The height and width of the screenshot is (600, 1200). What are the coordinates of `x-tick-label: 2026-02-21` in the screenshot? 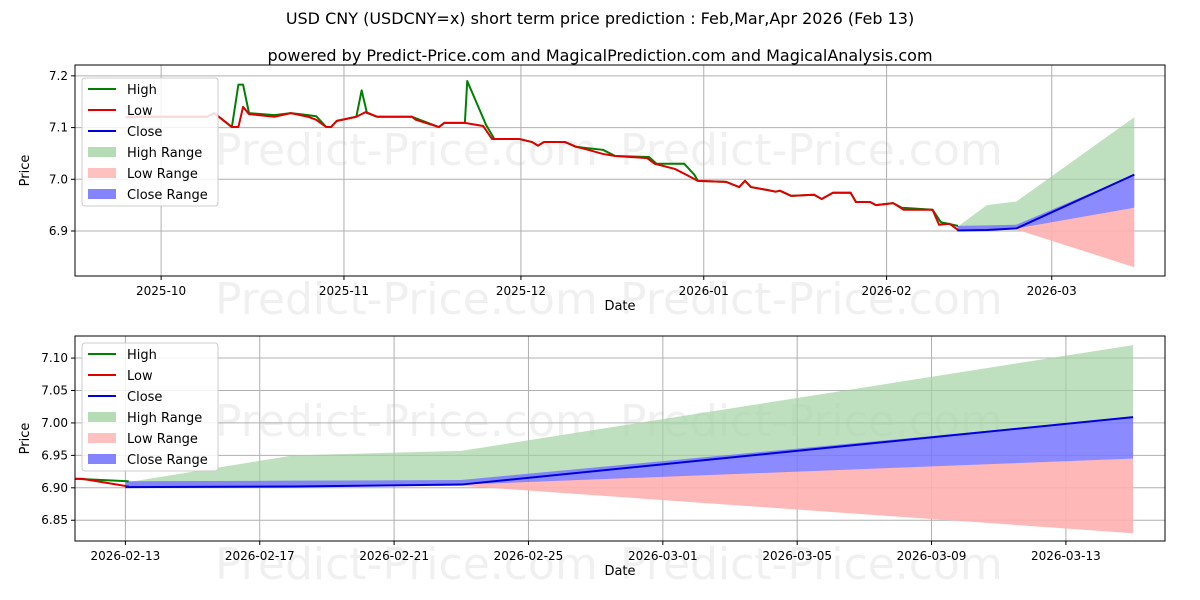 It's located at (394, 556).